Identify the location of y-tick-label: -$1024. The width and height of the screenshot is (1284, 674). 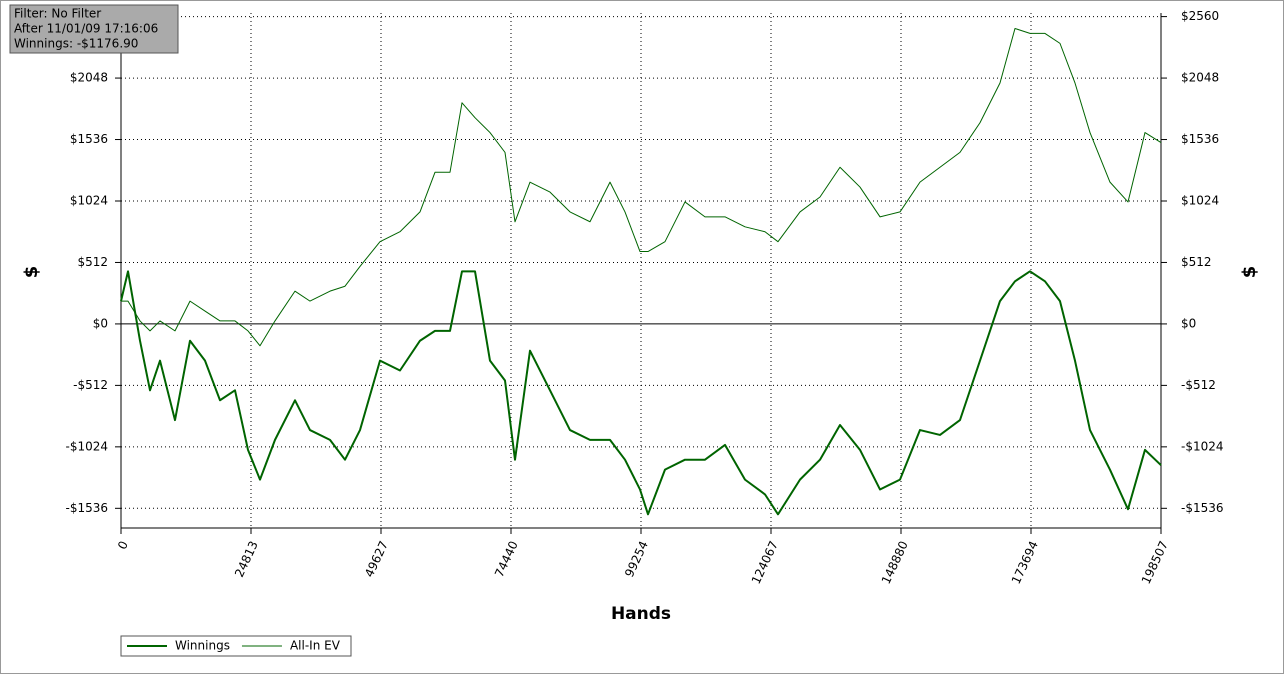
(86, 446).